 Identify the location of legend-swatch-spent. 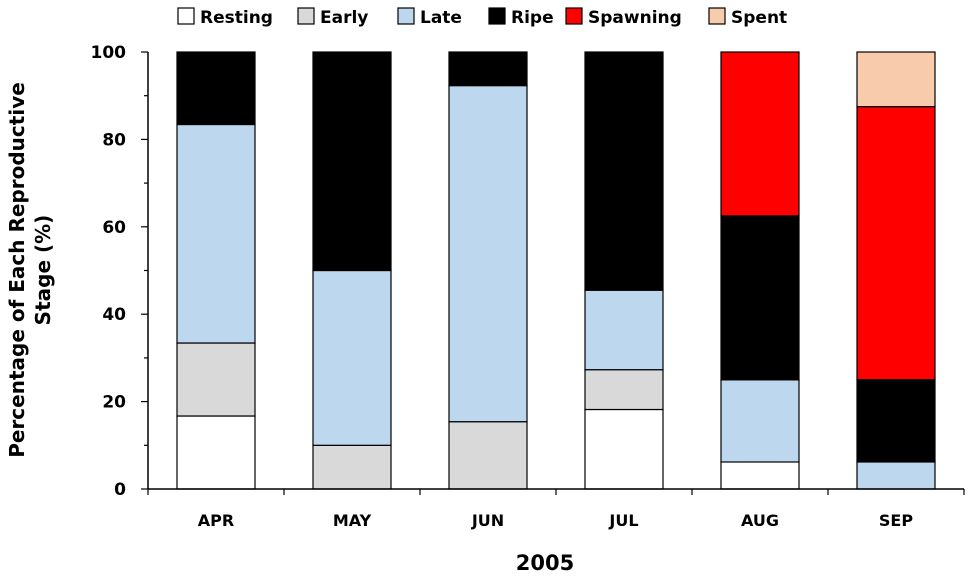
(717, 16).